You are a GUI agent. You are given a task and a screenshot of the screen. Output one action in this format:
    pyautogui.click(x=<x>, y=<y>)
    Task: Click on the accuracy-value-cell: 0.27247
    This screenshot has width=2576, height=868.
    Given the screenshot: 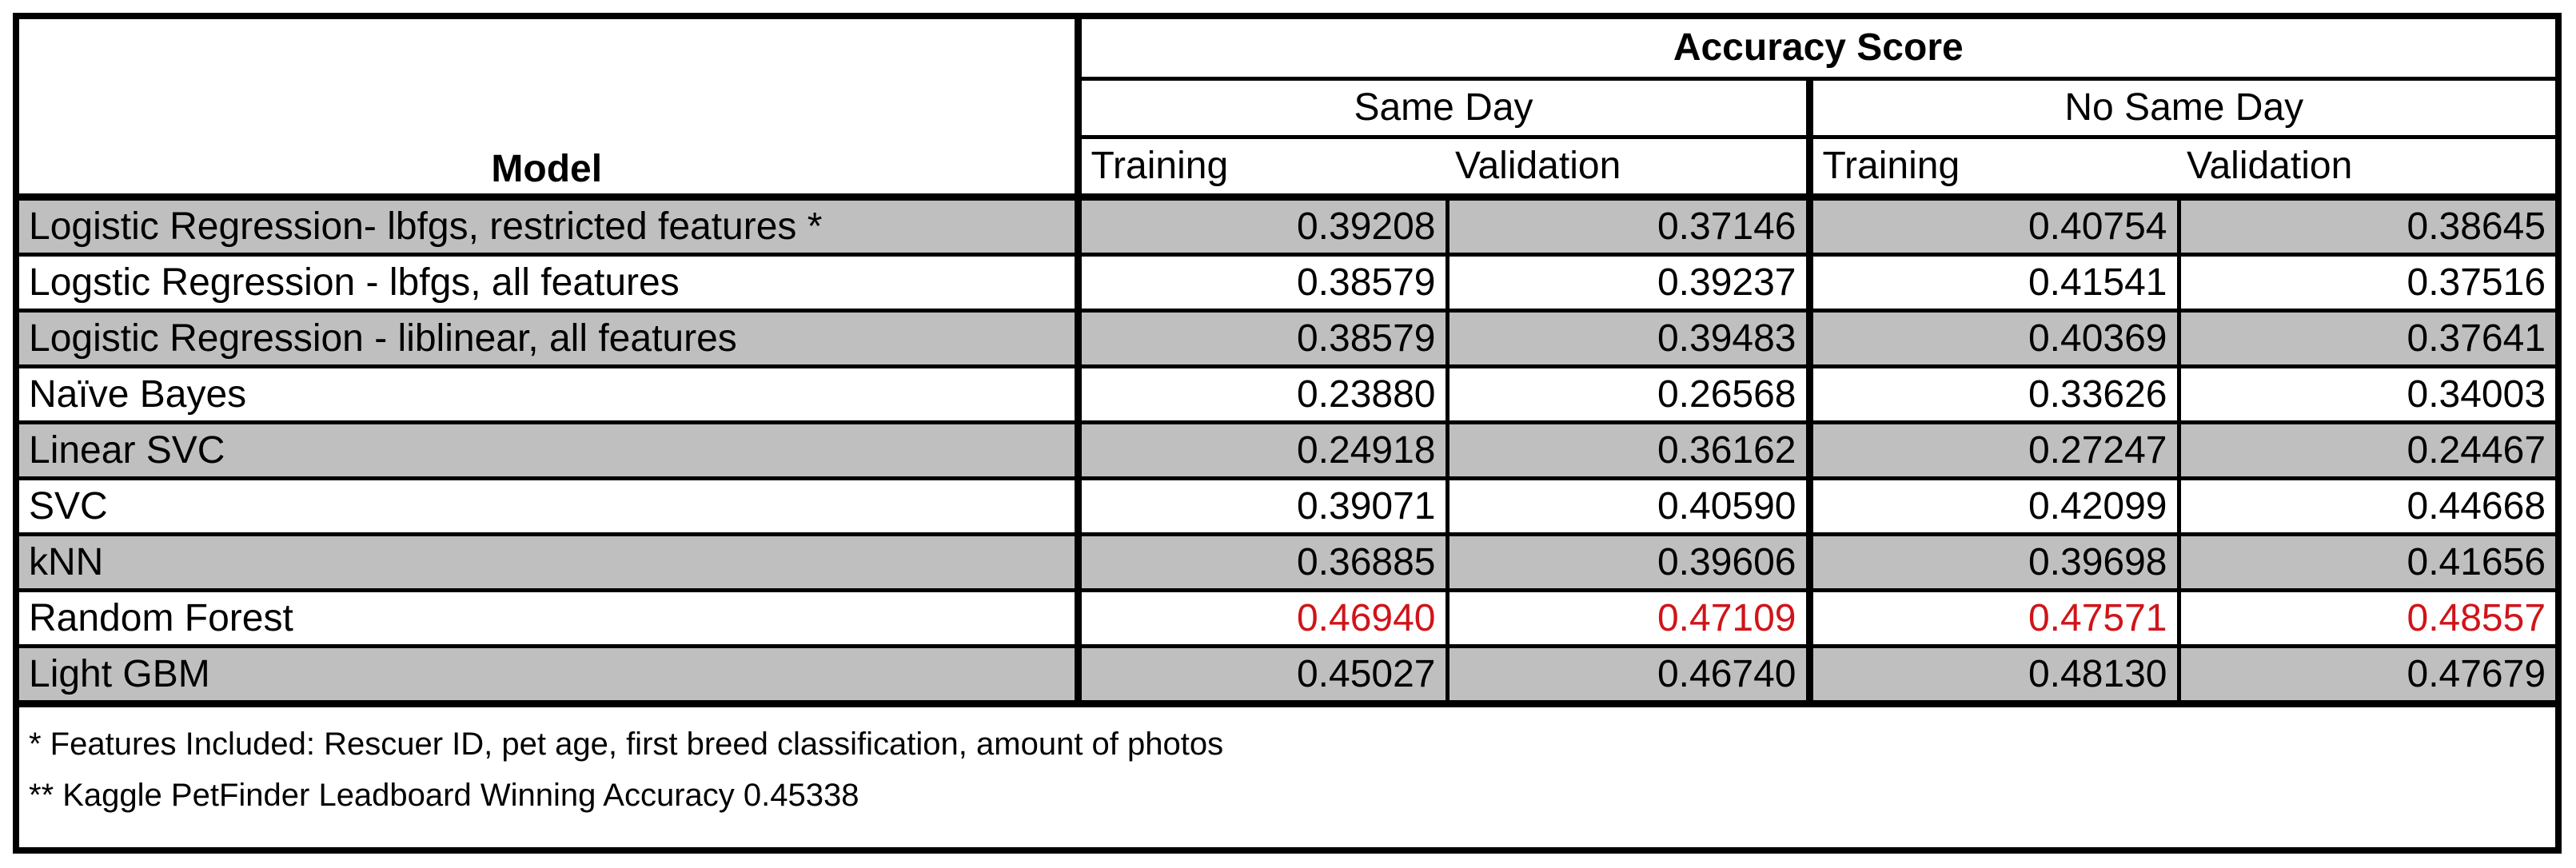 What is the action you would take?
    pyautogui.click(x=1993, y=450)
    